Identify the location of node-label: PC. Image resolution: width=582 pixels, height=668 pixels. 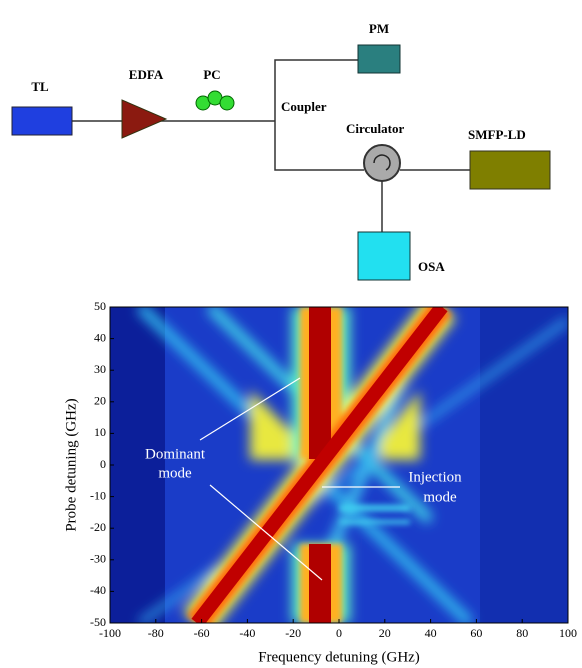
(211, 74).